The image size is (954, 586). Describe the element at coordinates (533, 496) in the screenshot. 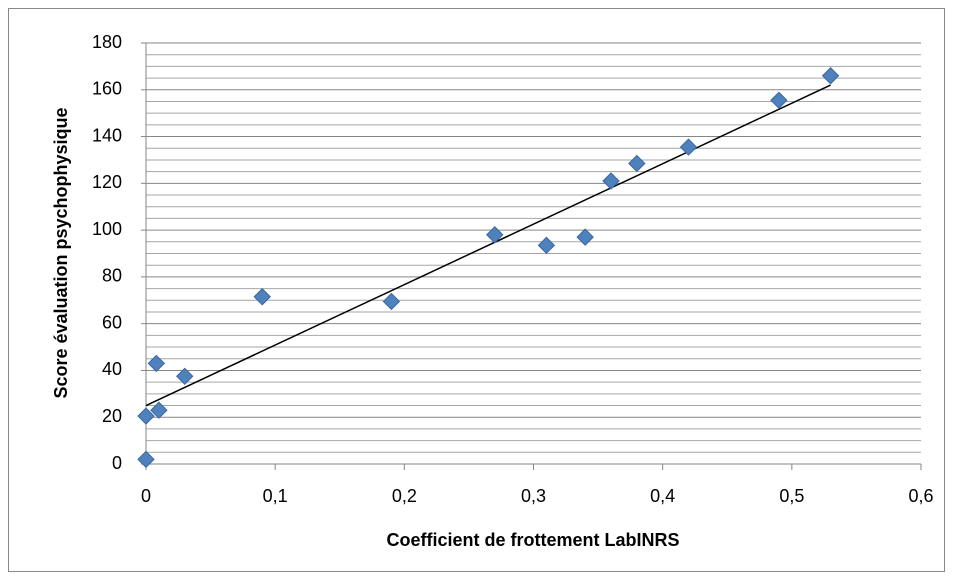

I see `x-tick-label: 0,3` at that location.